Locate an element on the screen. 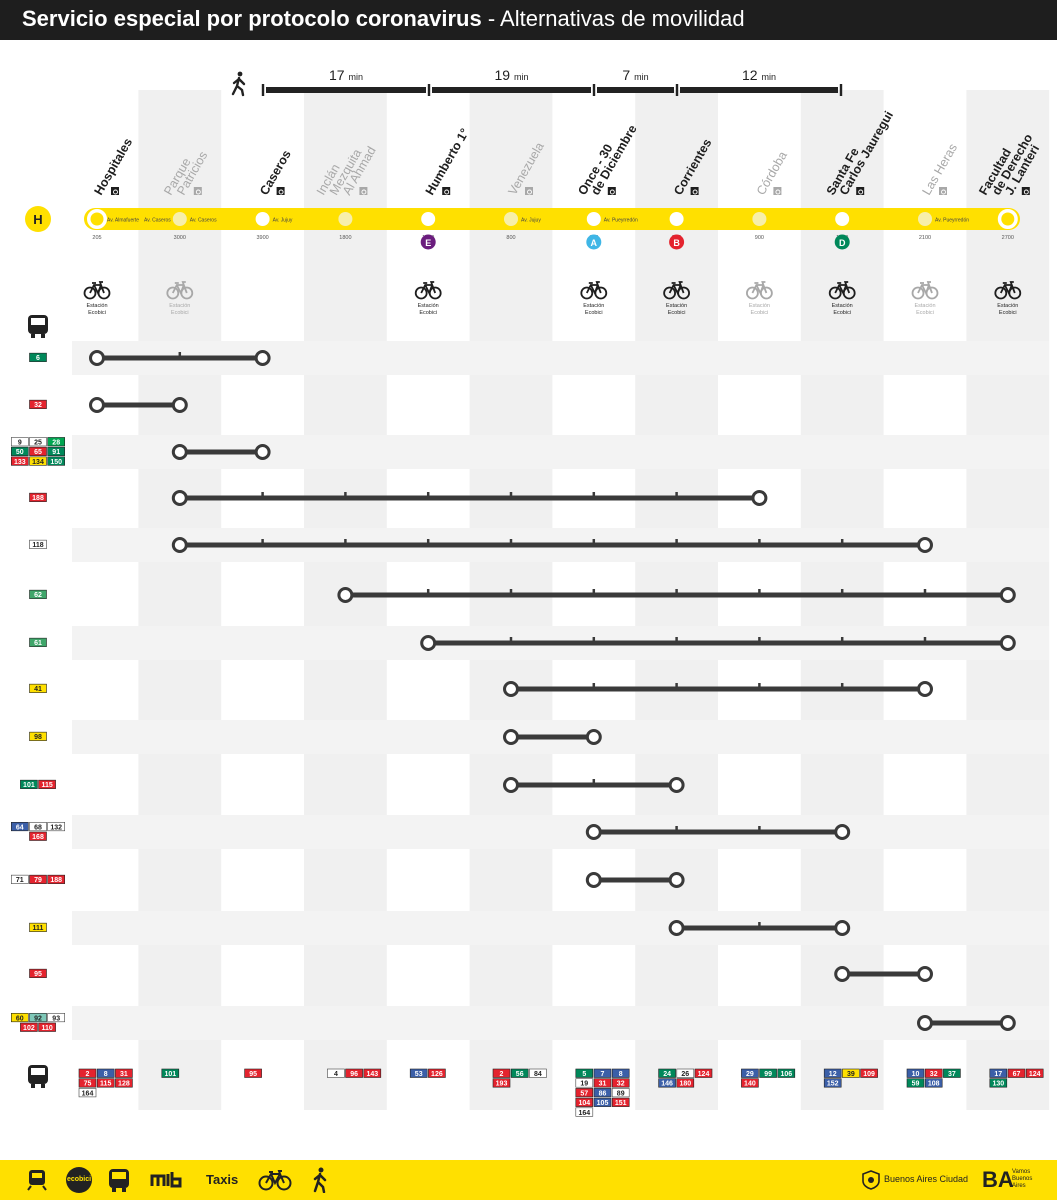 Image resolution: width=1057 pixels, height=1200 pixels. route-5-bus-badge-number: 62 is located at coordinates (38, 595).